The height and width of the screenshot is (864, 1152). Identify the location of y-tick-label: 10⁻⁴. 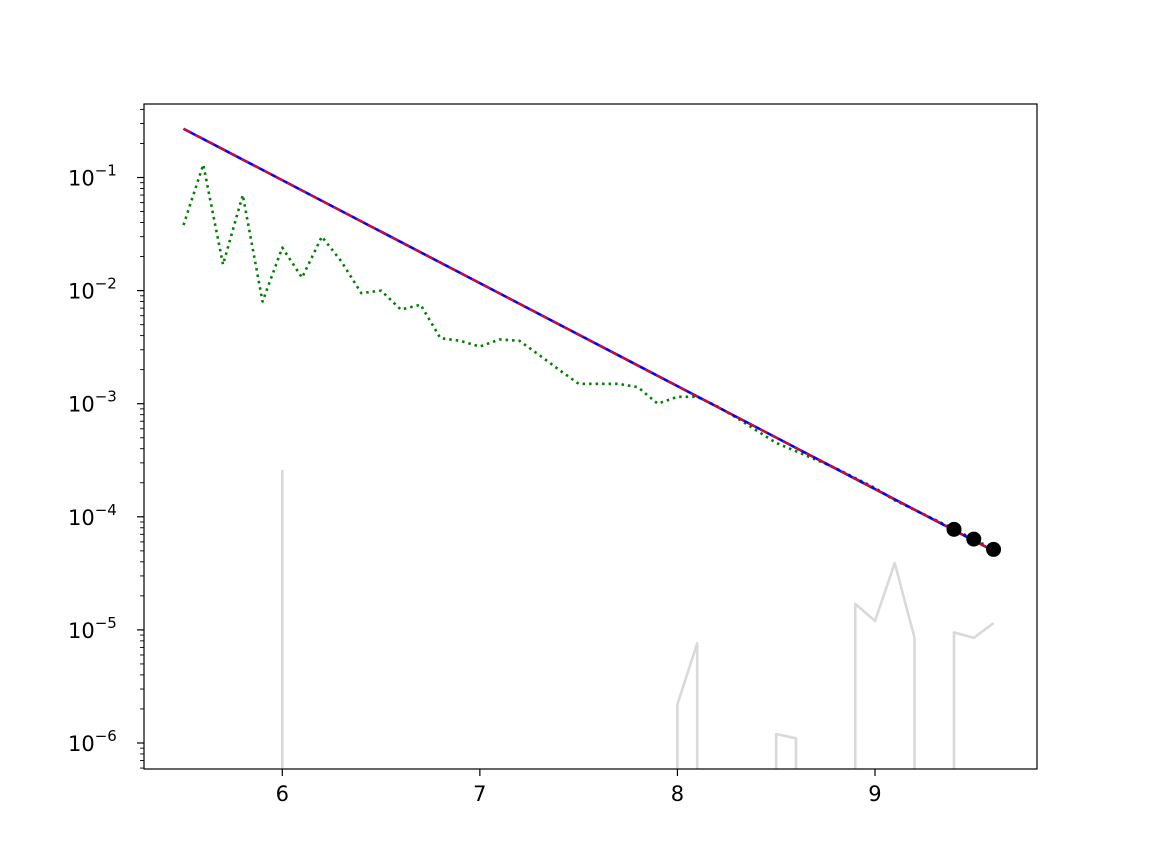
(92, 515).